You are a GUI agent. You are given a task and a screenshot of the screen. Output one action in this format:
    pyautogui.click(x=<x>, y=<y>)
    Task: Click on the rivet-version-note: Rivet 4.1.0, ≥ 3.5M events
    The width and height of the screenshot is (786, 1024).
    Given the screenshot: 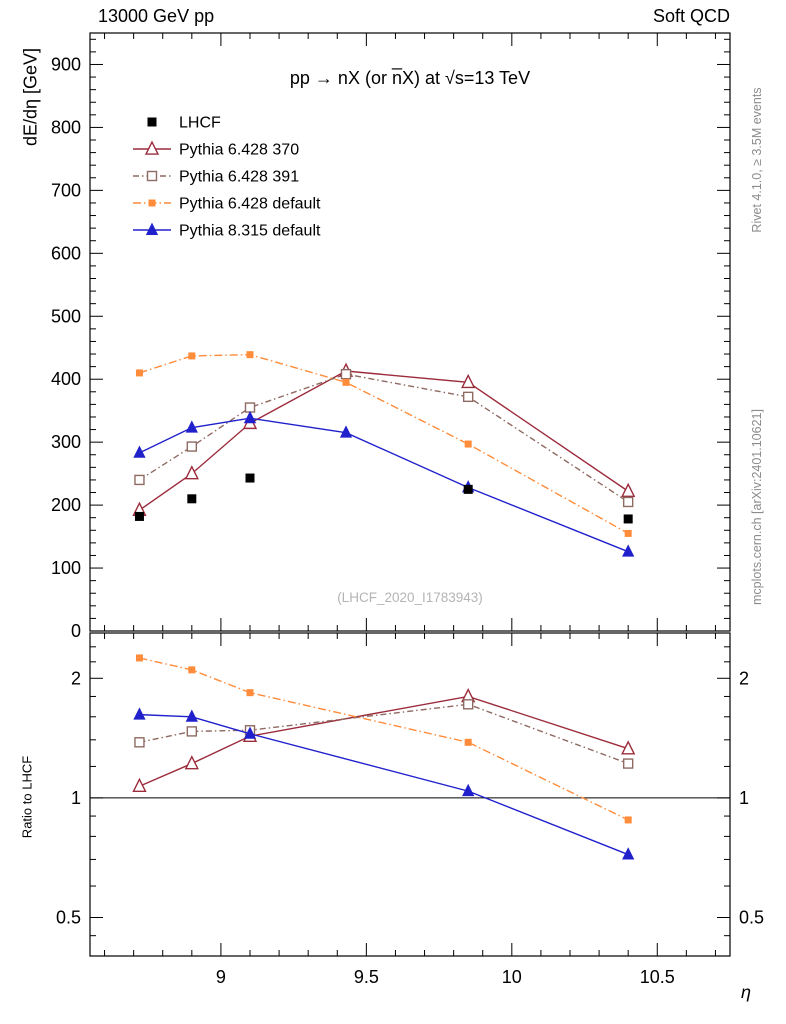 What is the action you would take?
    pyautogui.click(x=757, y=160)
    